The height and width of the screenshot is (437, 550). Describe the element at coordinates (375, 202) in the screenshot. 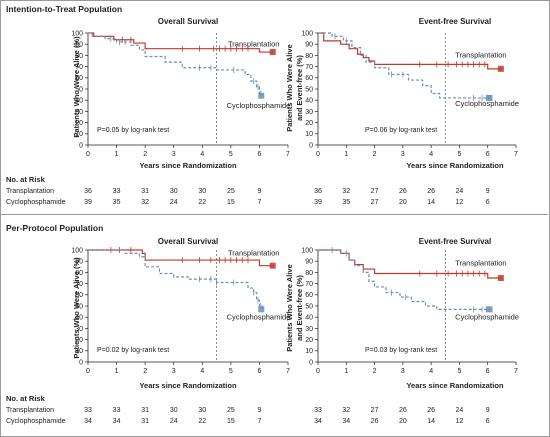

I see `risk-count-cyclophosphamide: 27` at that location.